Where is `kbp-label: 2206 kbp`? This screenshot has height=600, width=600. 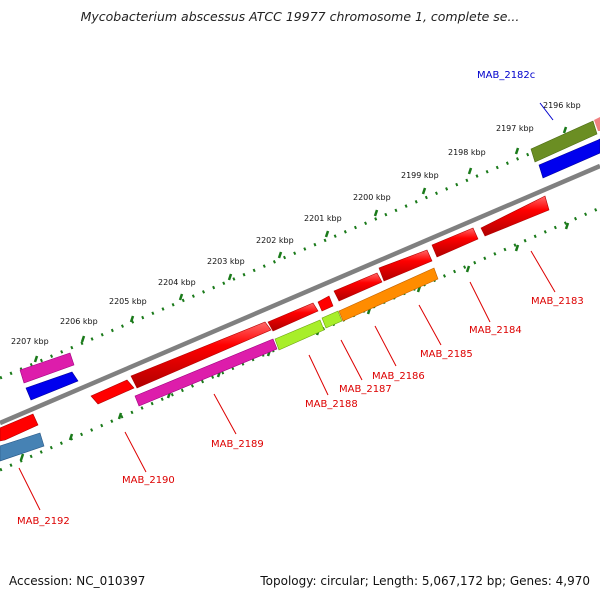 kbp-label: 2206 kbp is located at coordinates (79, 321).